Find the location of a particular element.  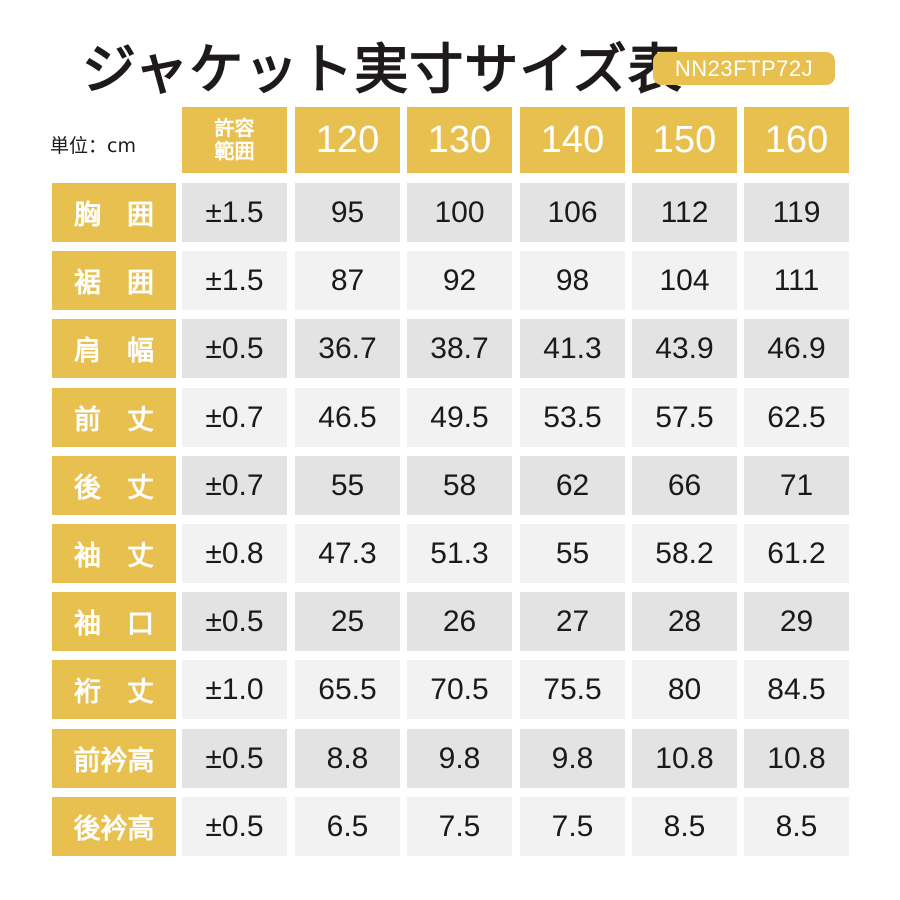

header-tolerance-line1: 許容 is located at coordinates (234, 128).